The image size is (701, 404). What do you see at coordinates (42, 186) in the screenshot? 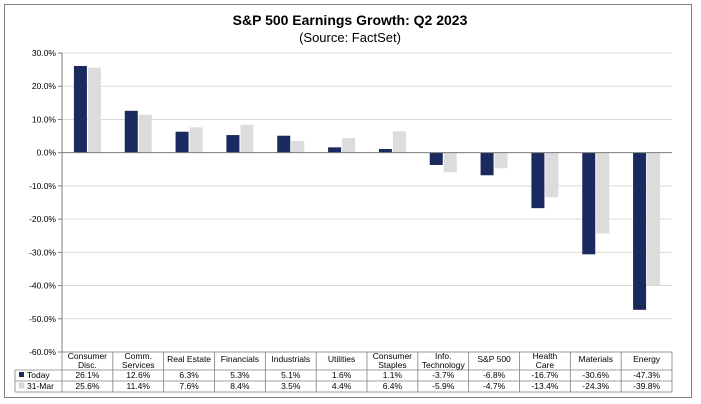
I see `y-tick-label: -10.0%` at bounding box center [42, 186].